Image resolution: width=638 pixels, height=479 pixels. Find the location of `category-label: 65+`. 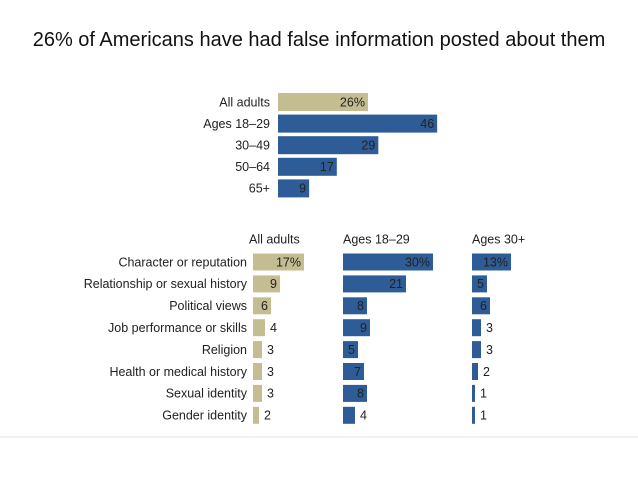

category-label: 65+ is located at coordinates (259, 189).